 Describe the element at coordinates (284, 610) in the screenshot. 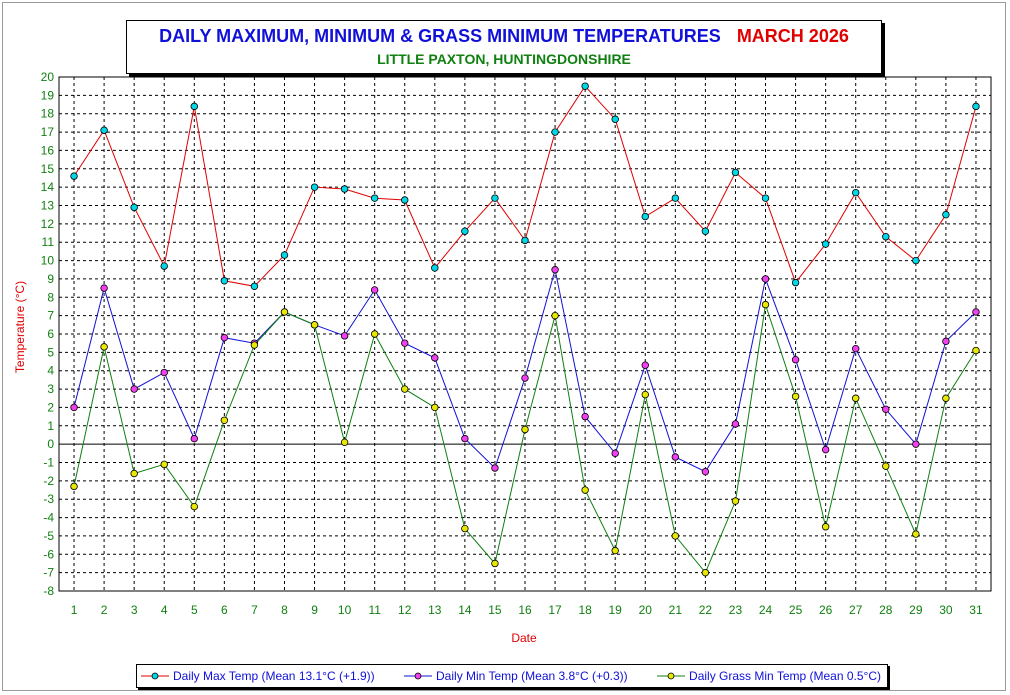

I see `x-tick-label: 8` at that location.